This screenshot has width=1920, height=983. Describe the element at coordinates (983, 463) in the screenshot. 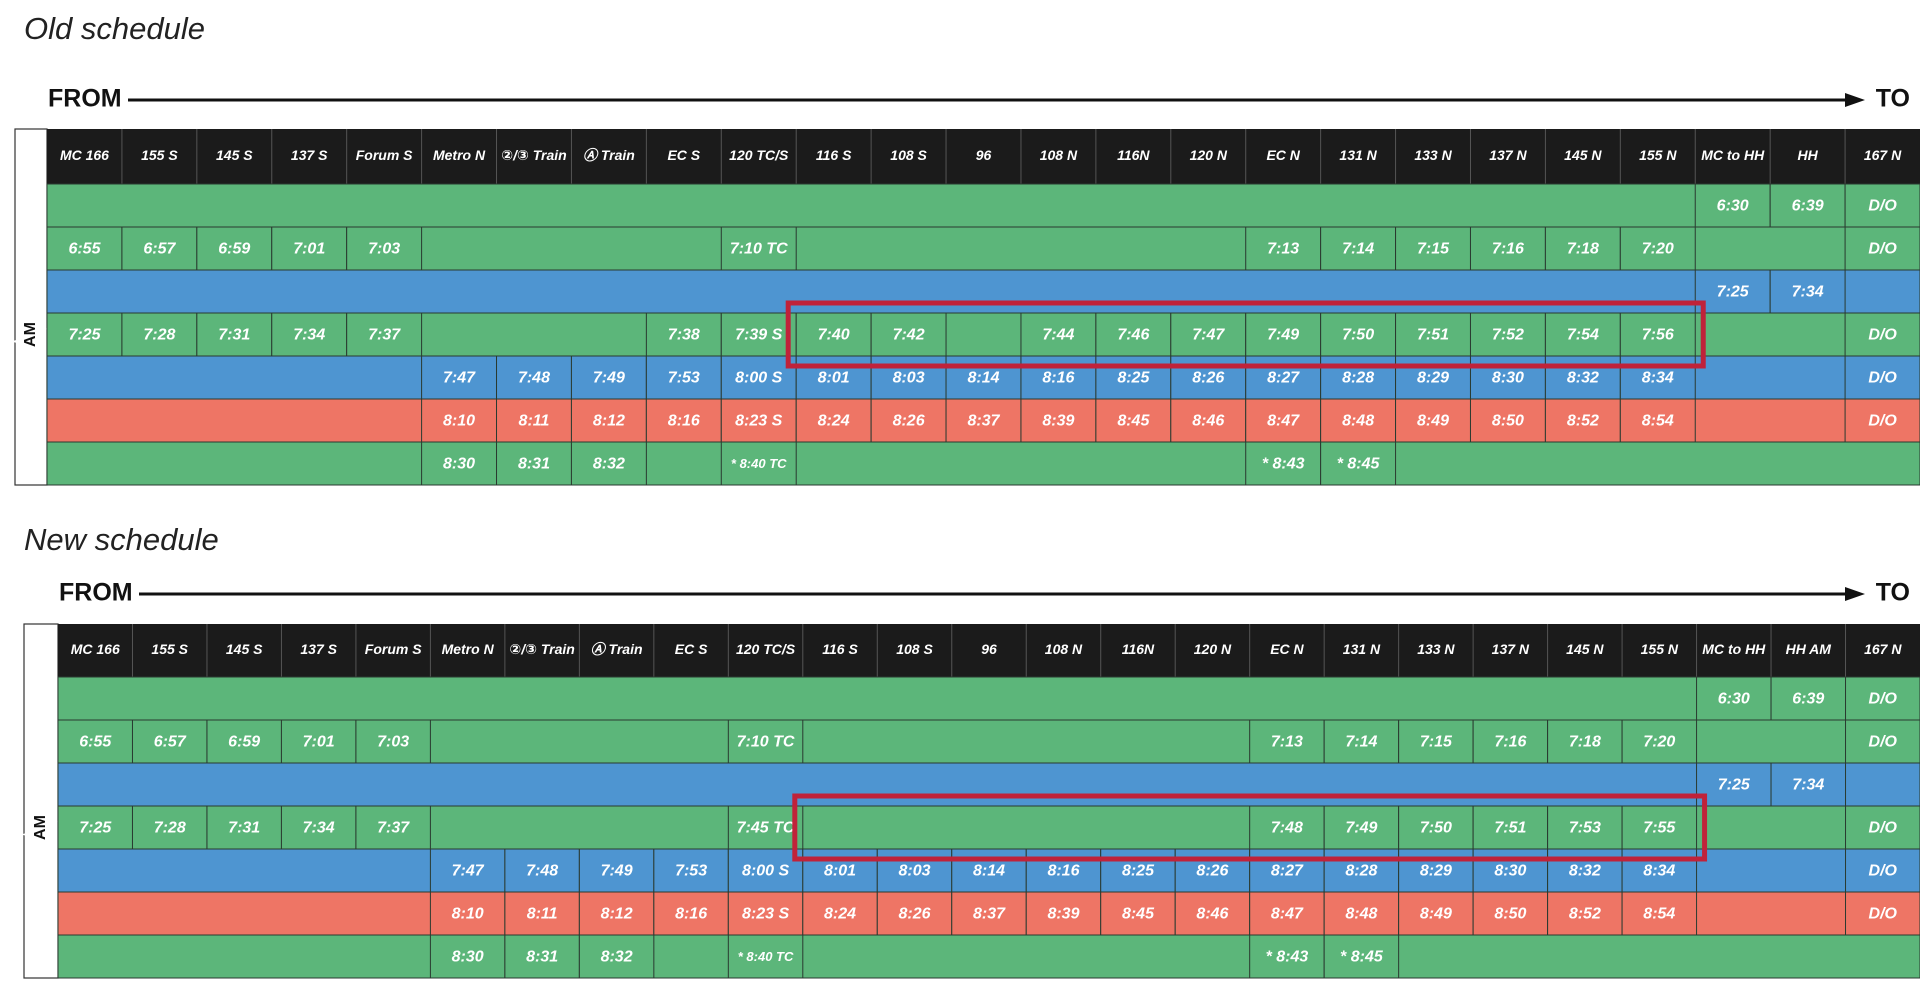

I see `row-band` at that location.